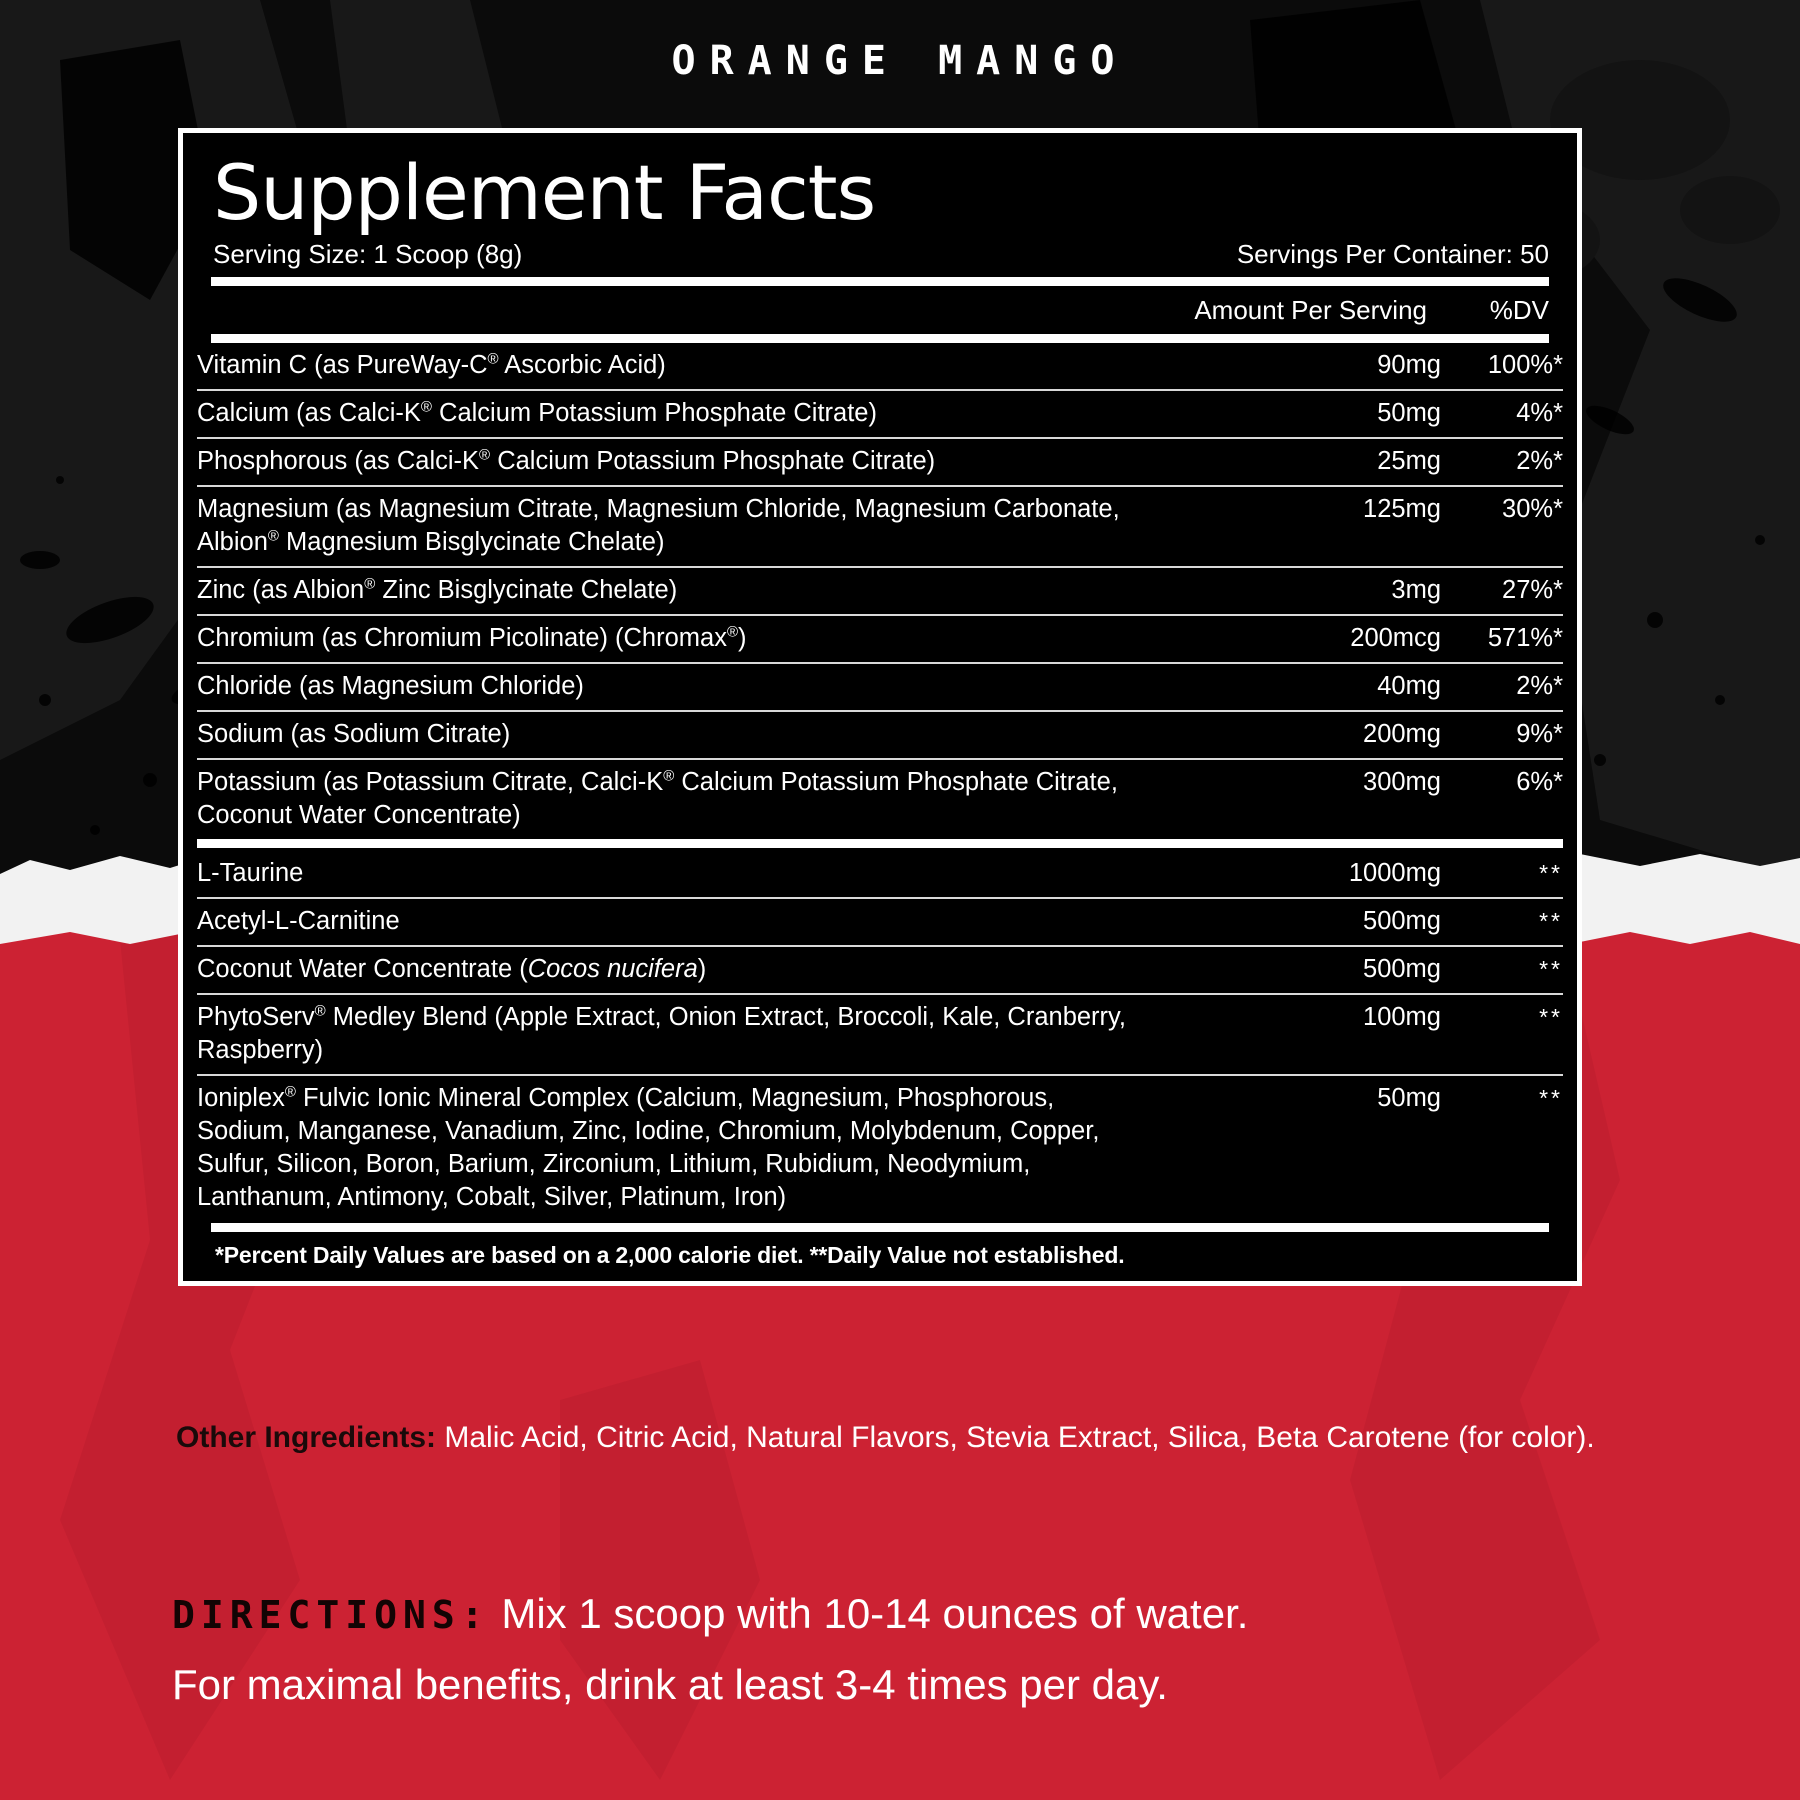 This screenshot has height=1800, width=1800. What do you see at coordinates (880, 281) in the screenshot?
I see `divider-thick-top` at bounding box center [880, 281].